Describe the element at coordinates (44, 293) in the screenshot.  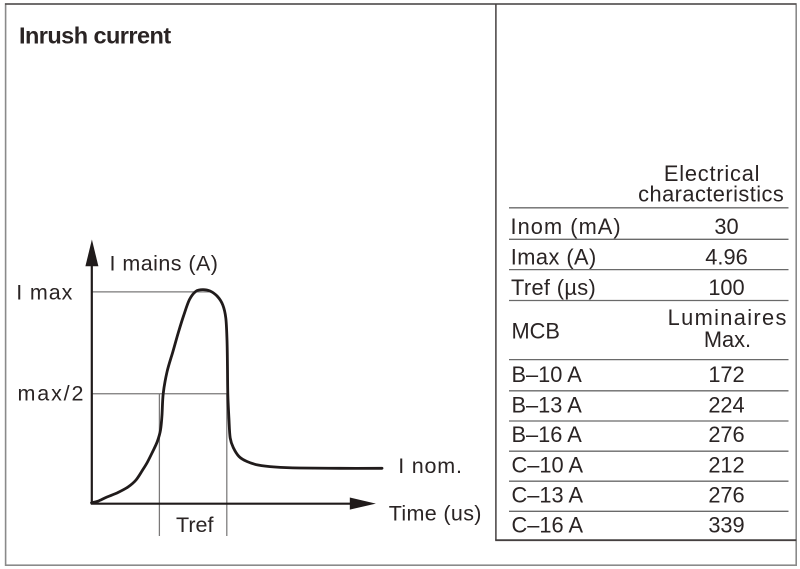
I see `svg-text: I max` at that location.